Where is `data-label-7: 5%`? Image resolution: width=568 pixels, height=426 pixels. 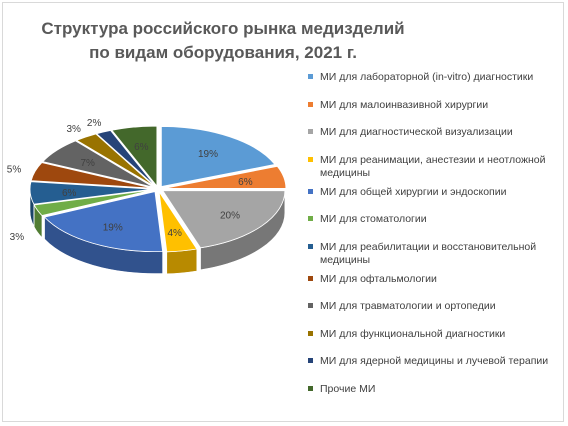
data-label-7: 5% is located at coordinates (14, 169).